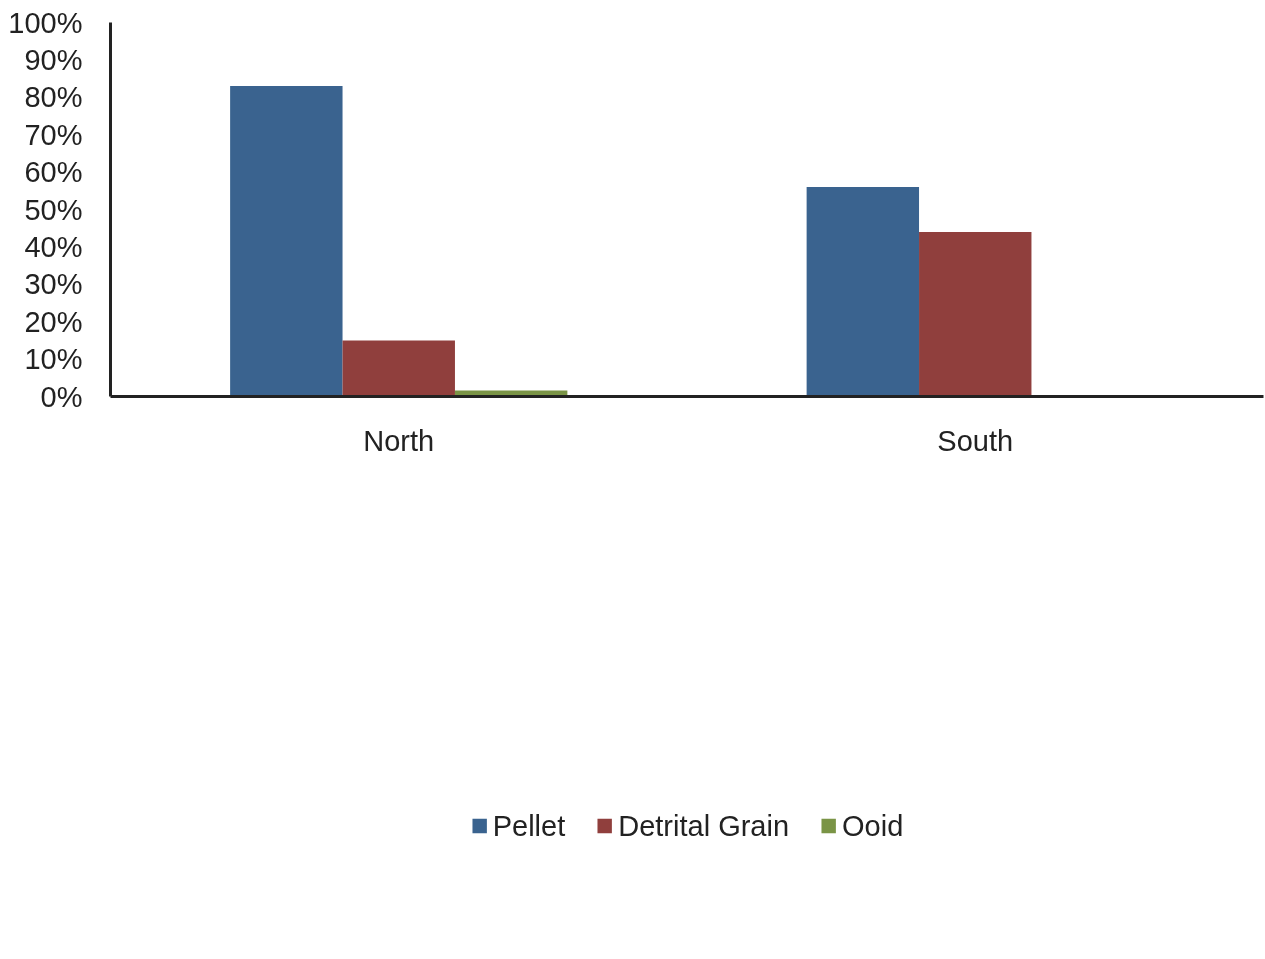 This screenshot has width=1265, height=959. What do you see at coordinates (873, 826) in the screenshot?
I see `legend-label: Ooid` at bounding box center [873, 826].